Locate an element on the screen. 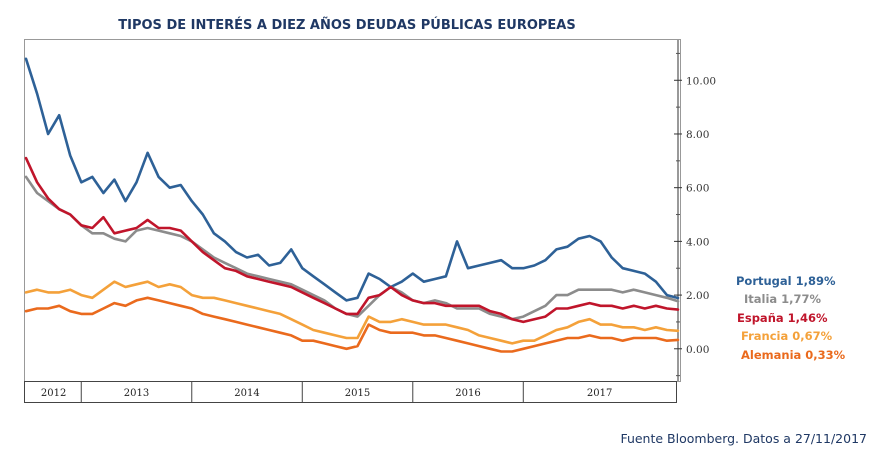 Image resolution: width=889 pixels, height=459 pixels. x-tick-label: 2012 is located at coordinates (53, 393).